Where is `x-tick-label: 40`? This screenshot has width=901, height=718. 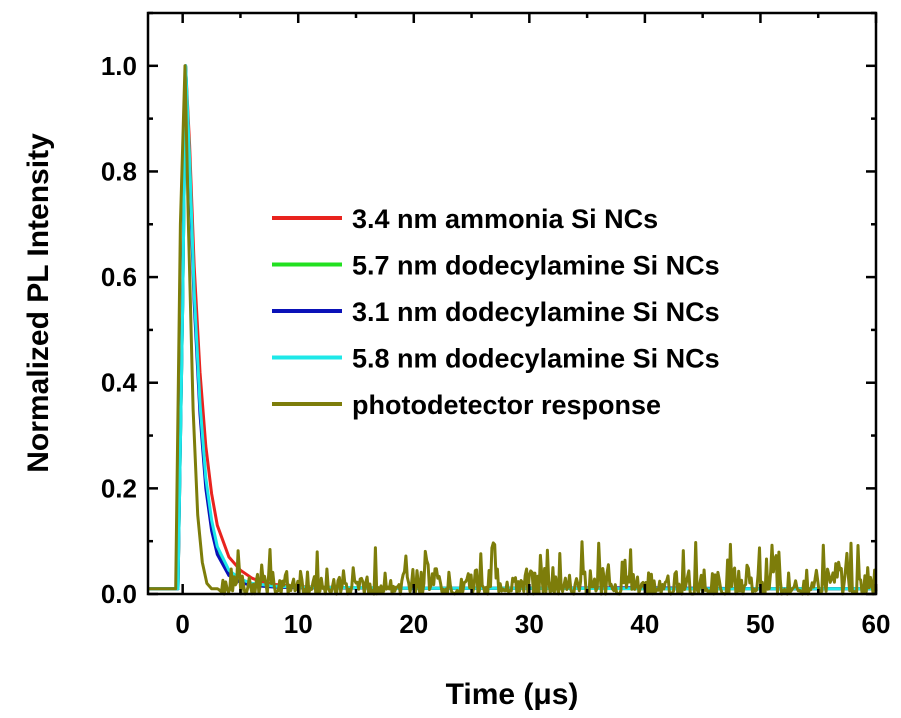
x-tick-label: 40 is located at coordinates (644, 624).